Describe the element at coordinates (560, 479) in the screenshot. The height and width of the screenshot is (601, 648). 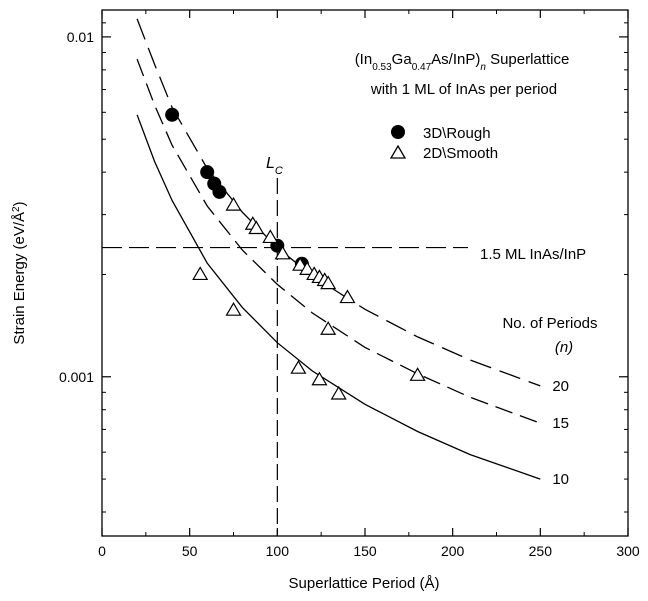
I see `curve-label-10: 10` at that location.